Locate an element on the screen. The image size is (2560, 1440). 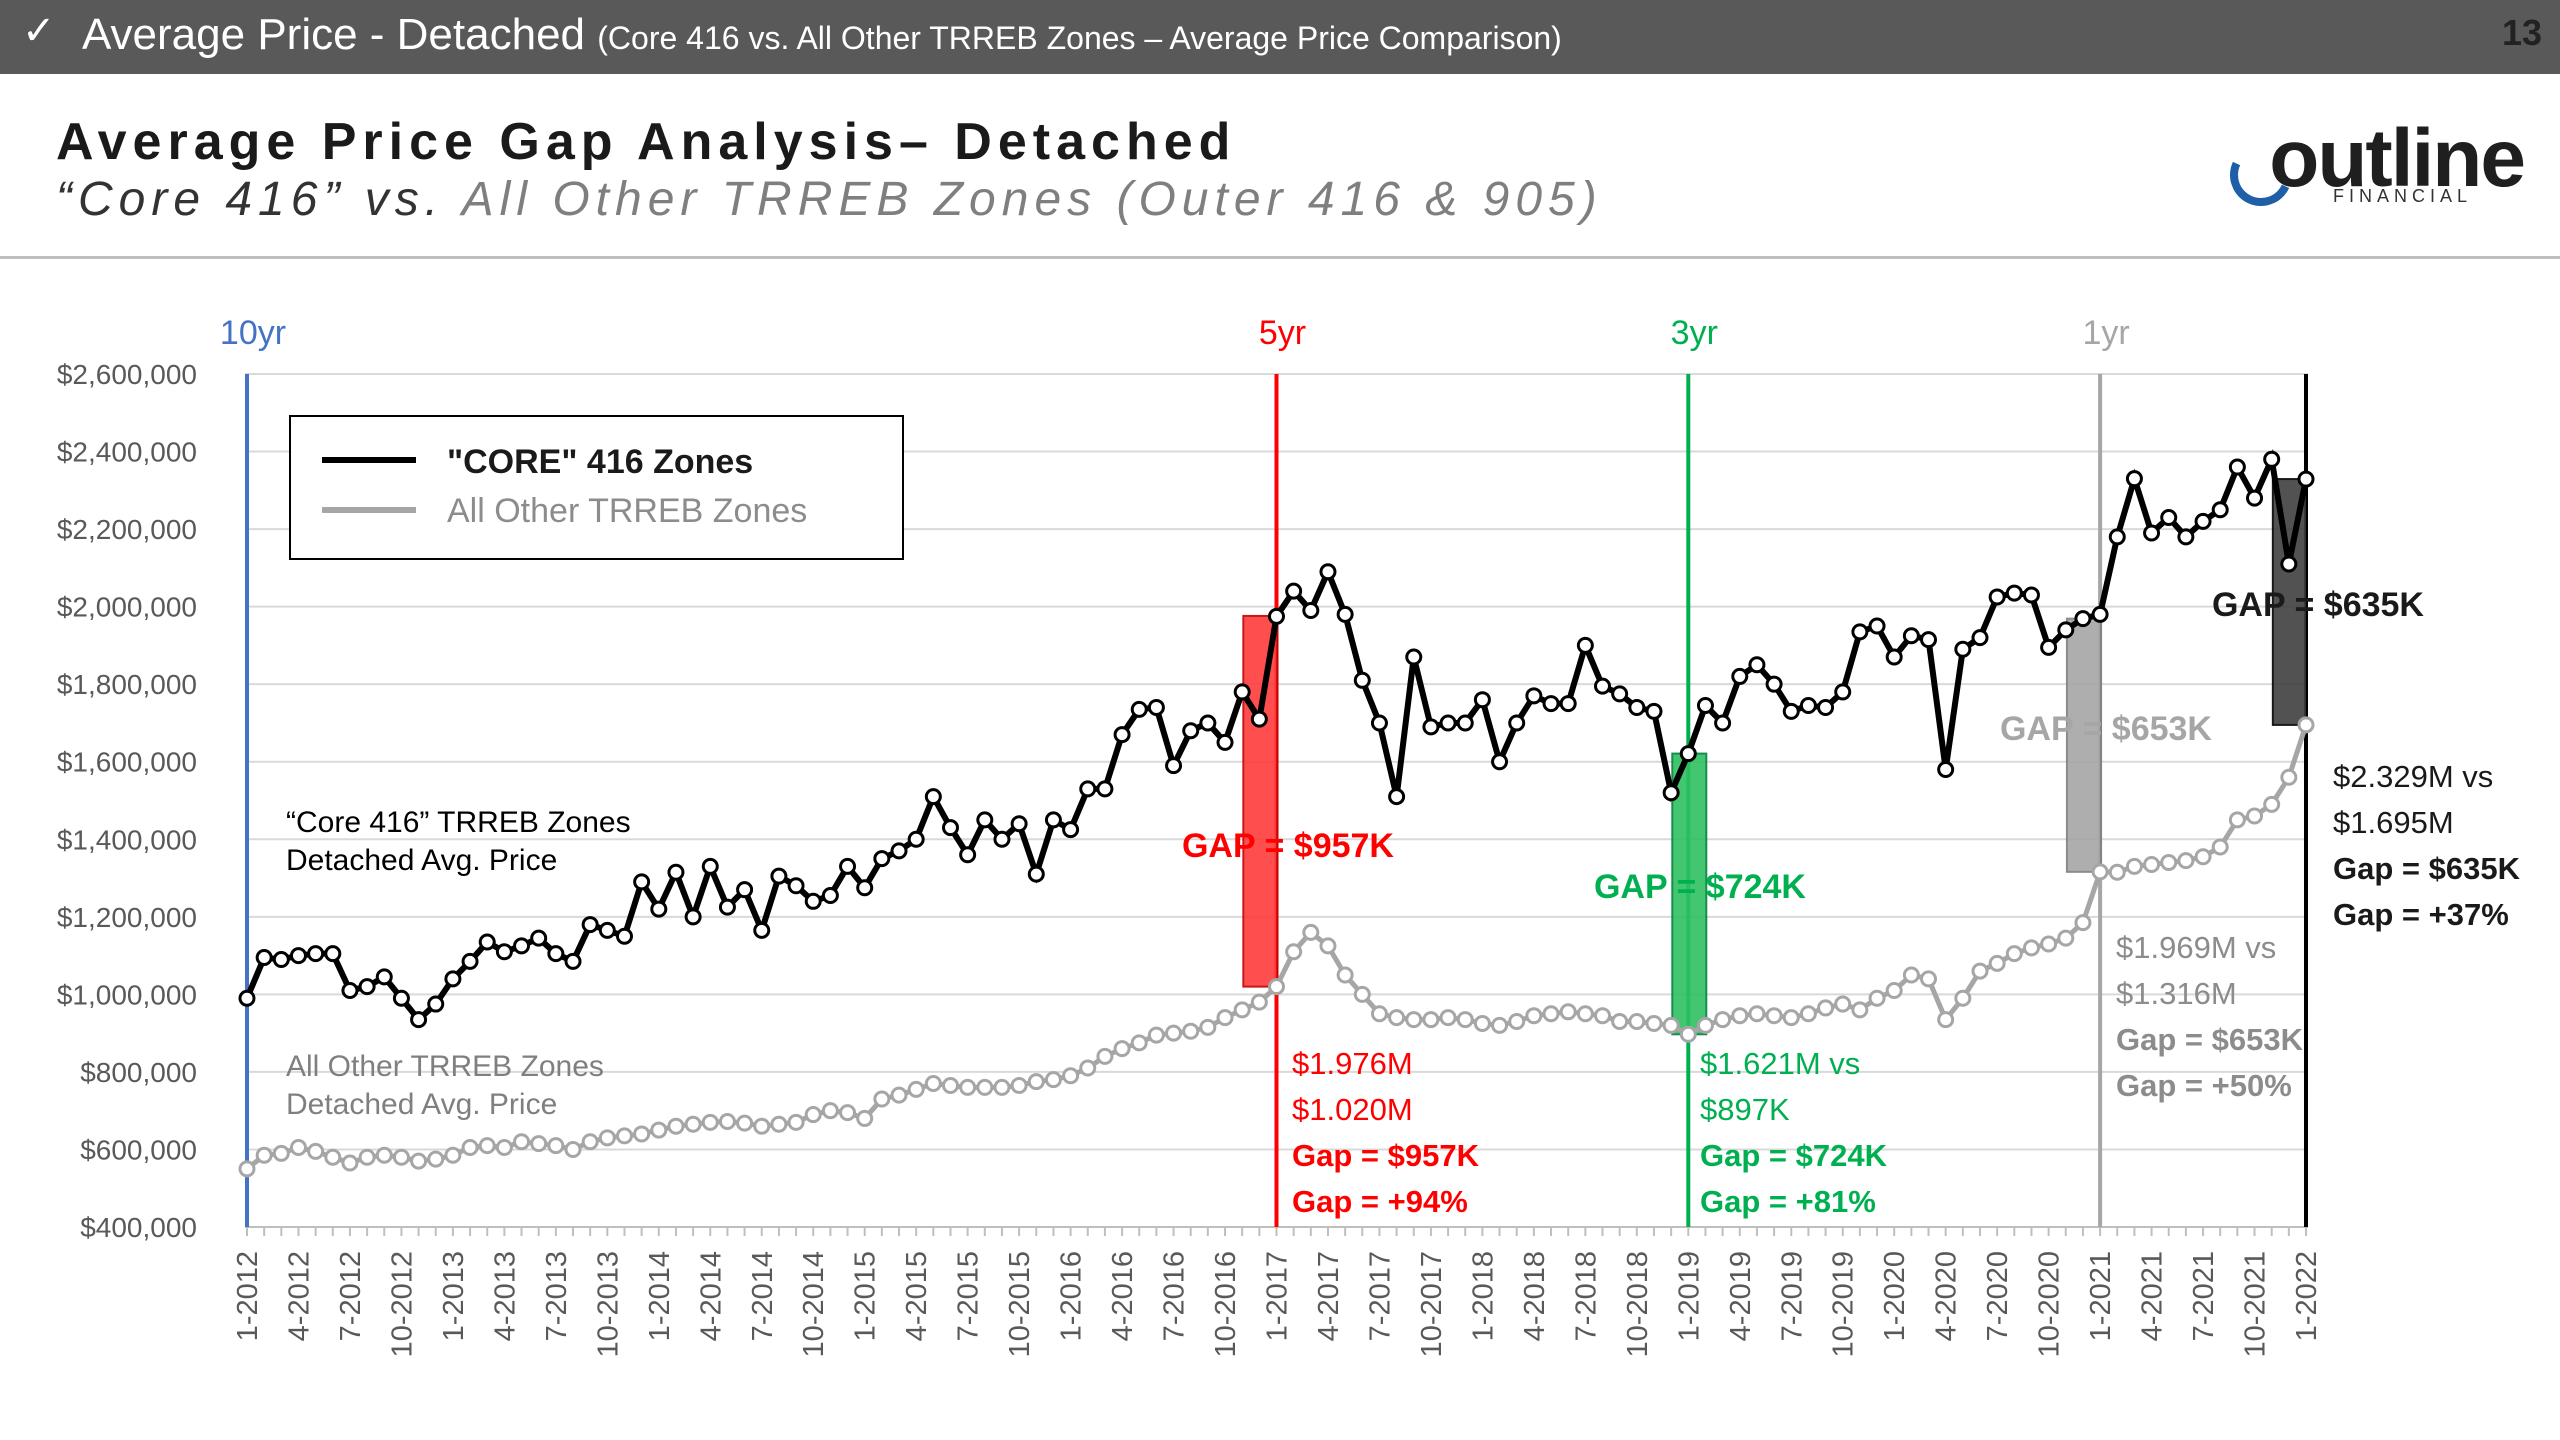
x-tick-label: 4-2012 is located at coordinates (299, 1296).